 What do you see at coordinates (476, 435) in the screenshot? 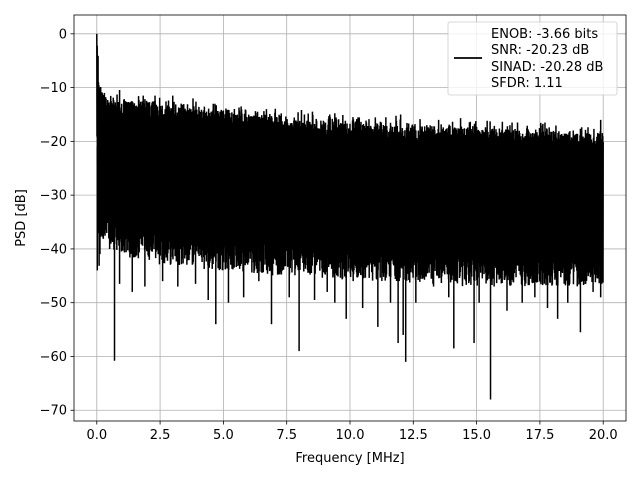
I see `x-tick-label: 15.0` at bounding box center [476, 435].